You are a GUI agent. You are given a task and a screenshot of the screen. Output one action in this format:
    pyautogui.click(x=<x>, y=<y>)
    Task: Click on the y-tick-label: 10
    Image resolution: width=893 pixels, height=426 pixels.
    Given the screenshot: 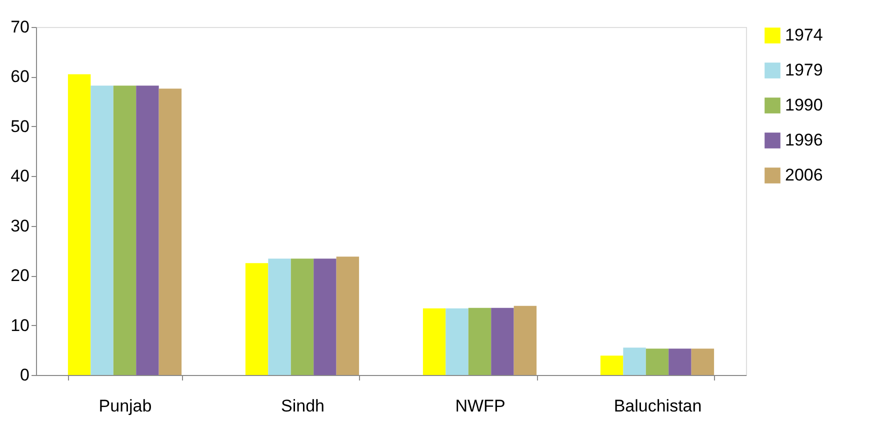 What is the action you would take?
    pyautogui.click(x=20, y=325)
    